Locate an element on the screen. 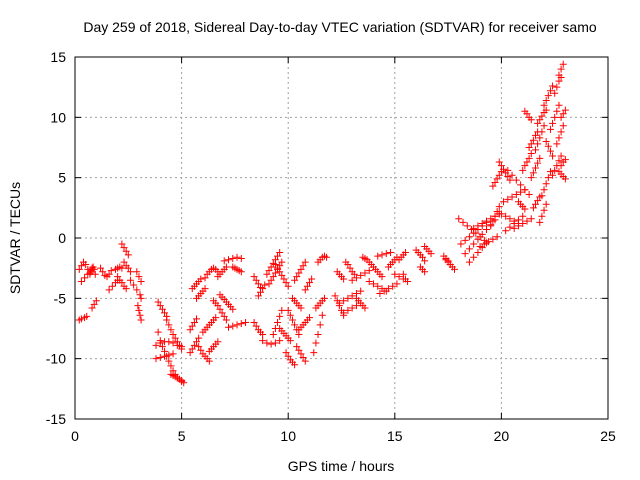 The image size is (640, 480). x-tick-label: 5 is located at coordinates (182, 436).